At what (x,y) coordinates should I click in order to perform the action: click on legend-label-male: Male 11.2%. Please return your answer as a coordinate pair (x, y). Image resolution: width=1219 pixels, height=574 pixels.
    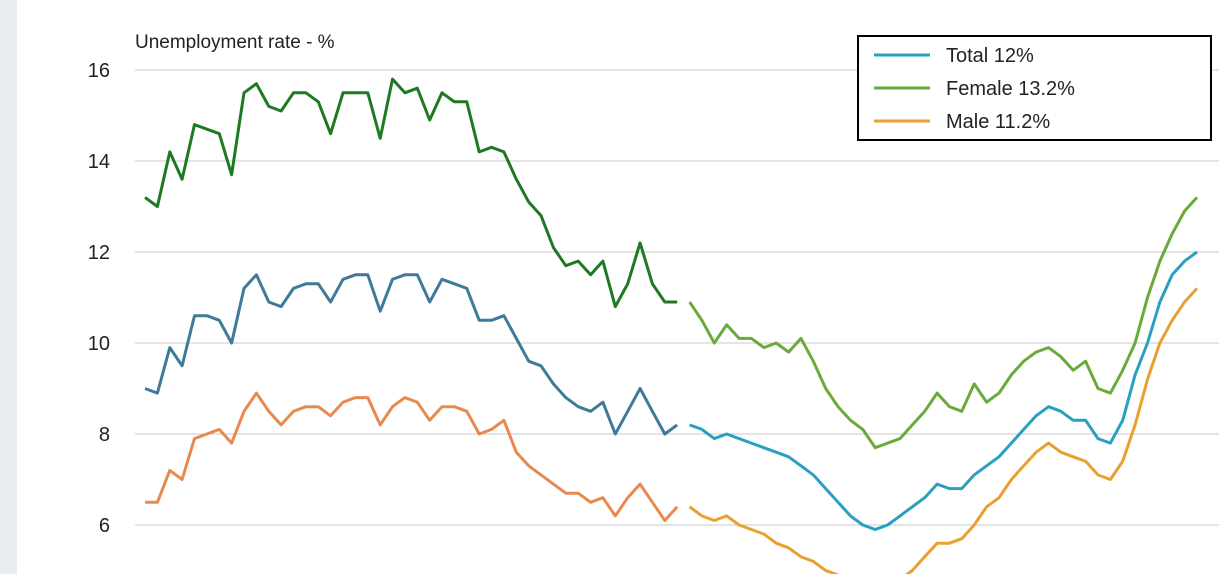
    Looking at the image, I should click on (998, 122).